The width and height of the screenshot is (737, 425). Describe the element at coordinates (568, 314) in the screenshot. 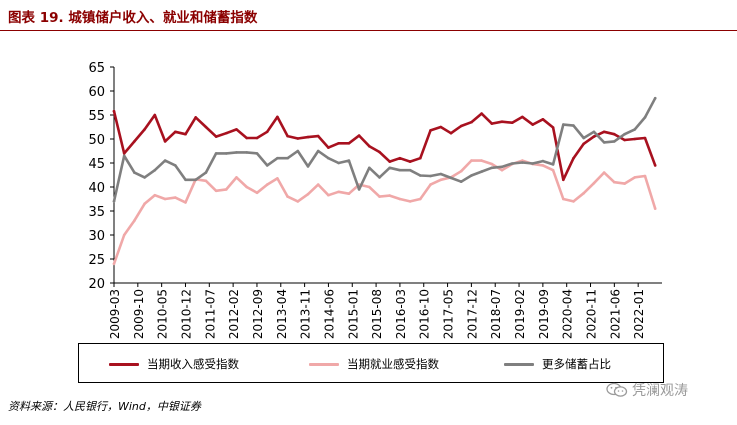

I see `x-tick-label: 2020-04` at that location.